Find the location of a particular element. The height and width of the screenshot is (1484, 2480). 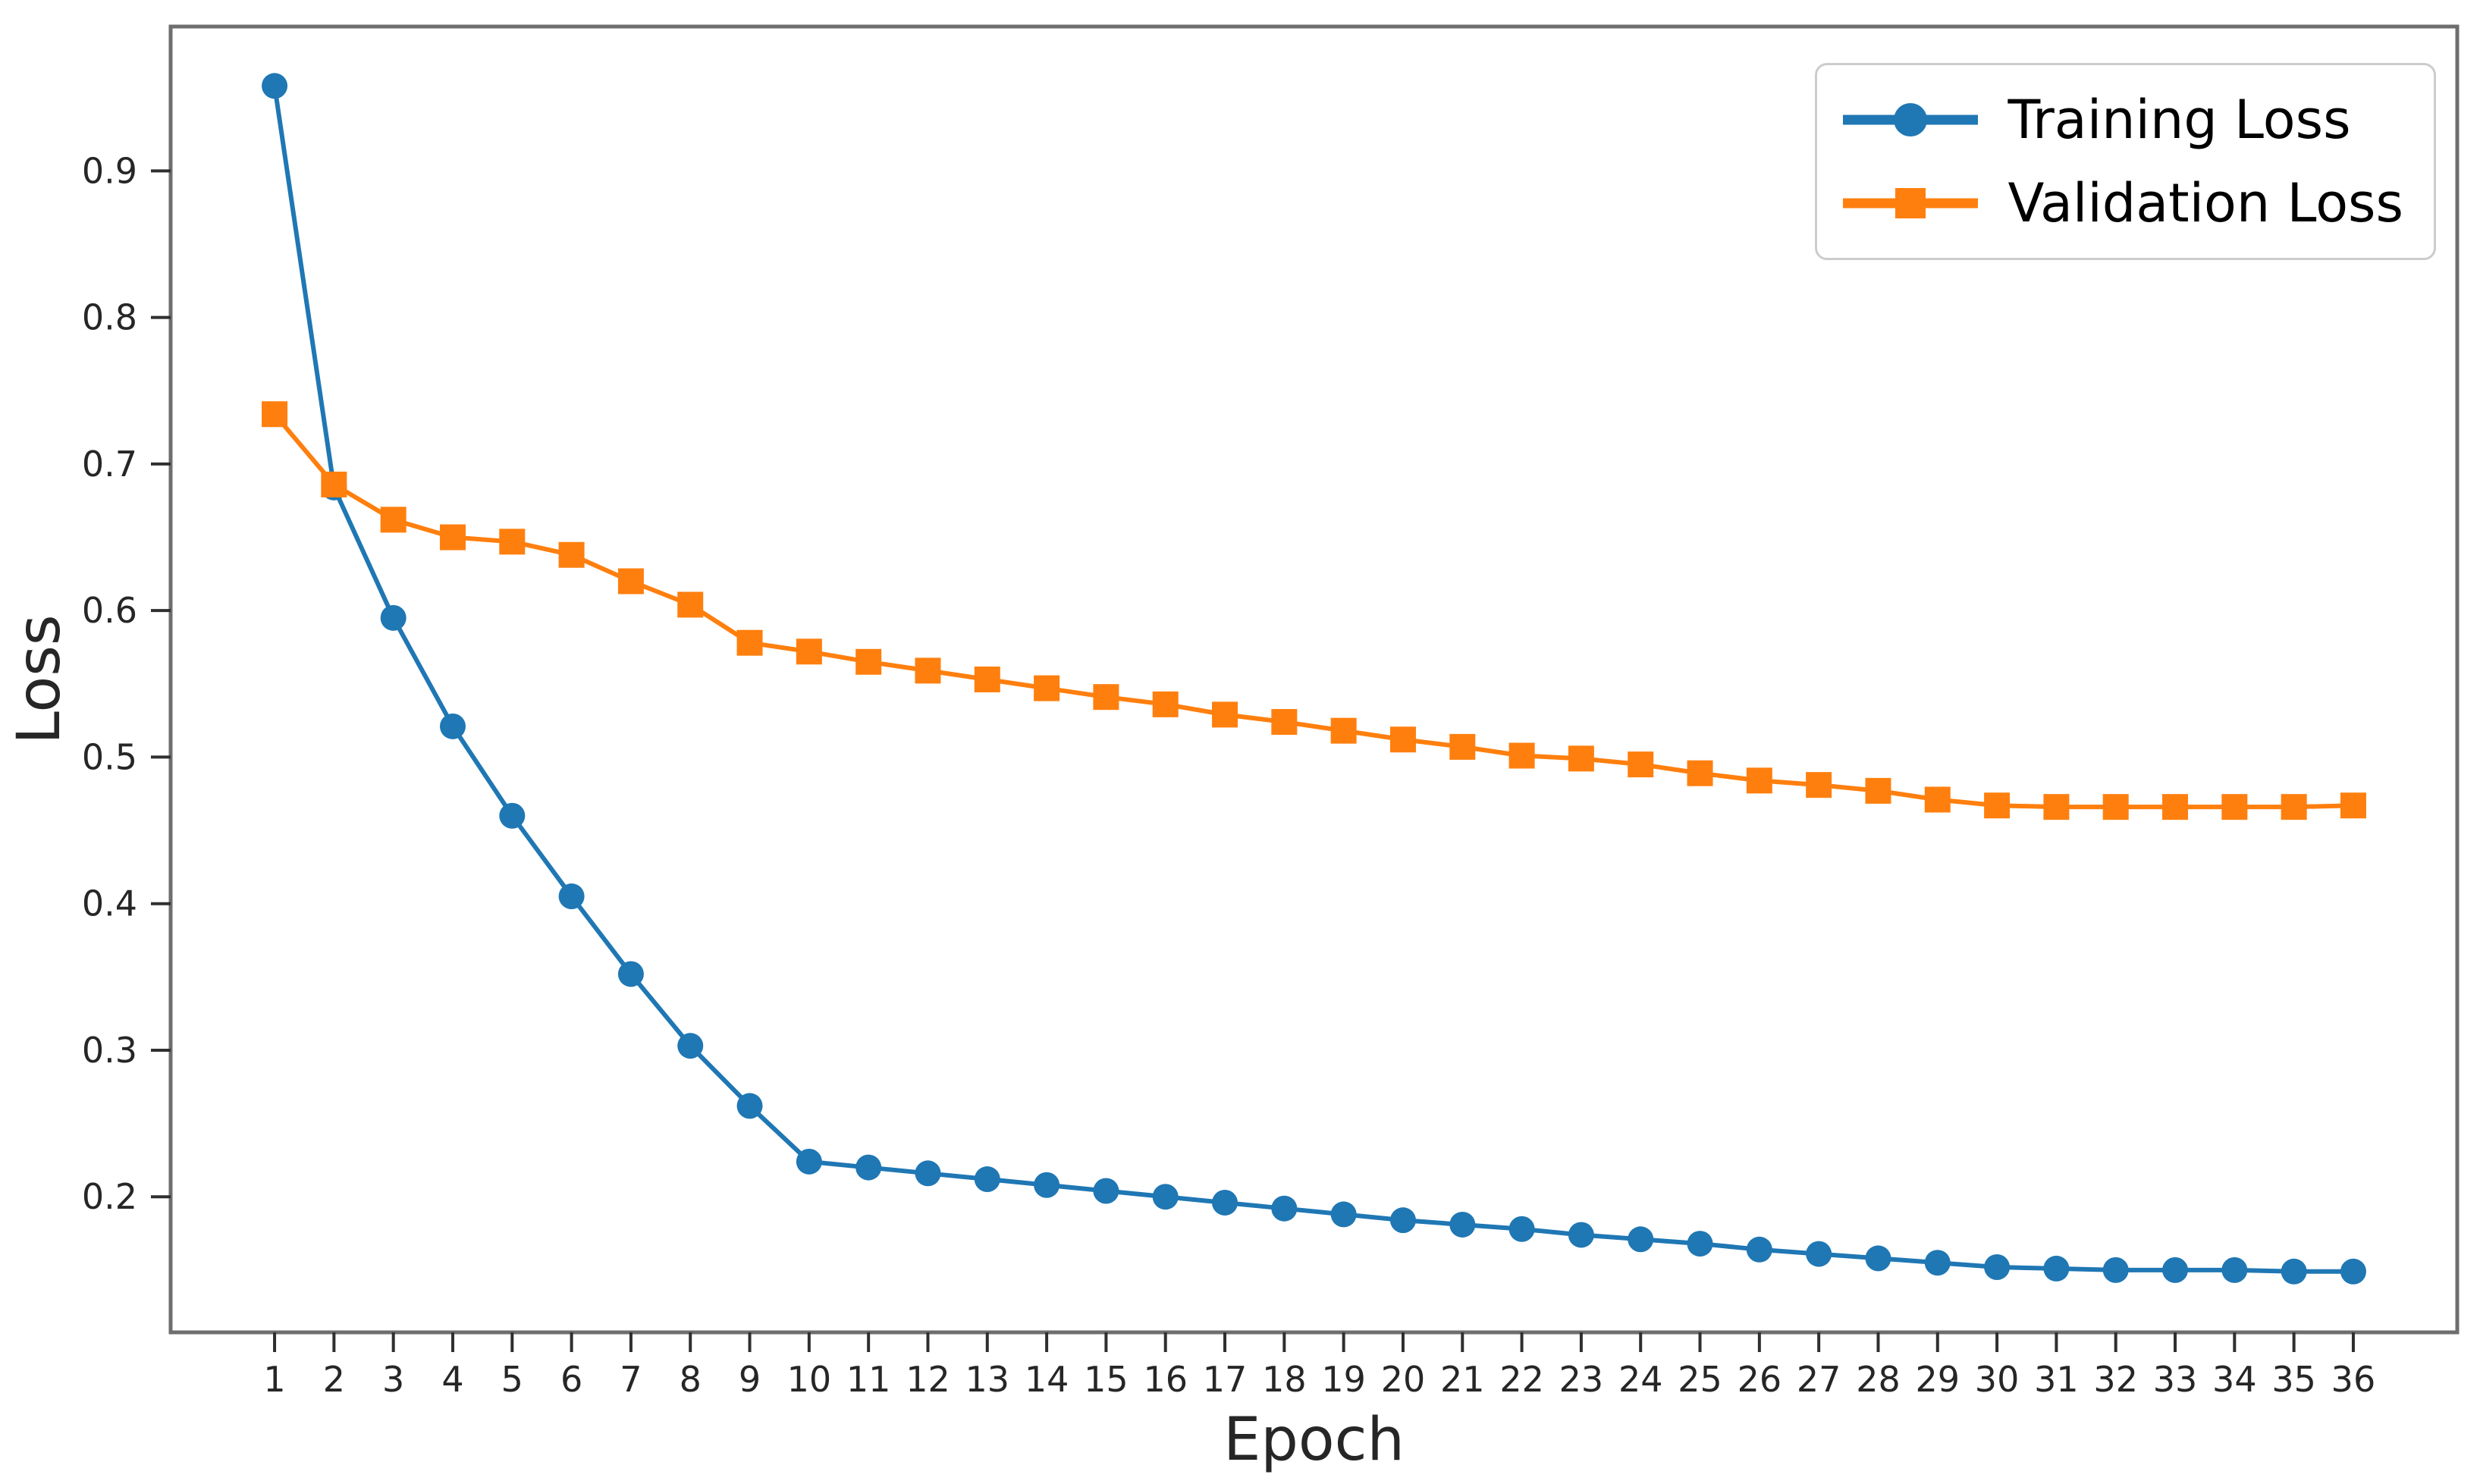

legend-item-validation-loss: Validation Loss is located at coordinates (2120, 203).